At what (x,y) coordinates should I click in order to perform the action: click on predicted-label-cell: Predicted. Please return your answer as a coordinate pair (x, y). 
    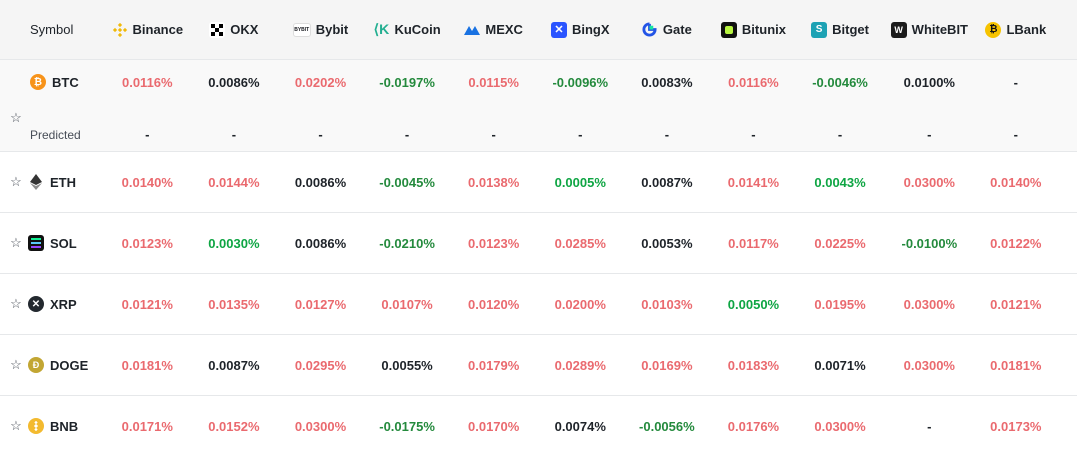
    Looking at the image, I should click on (52, 128).